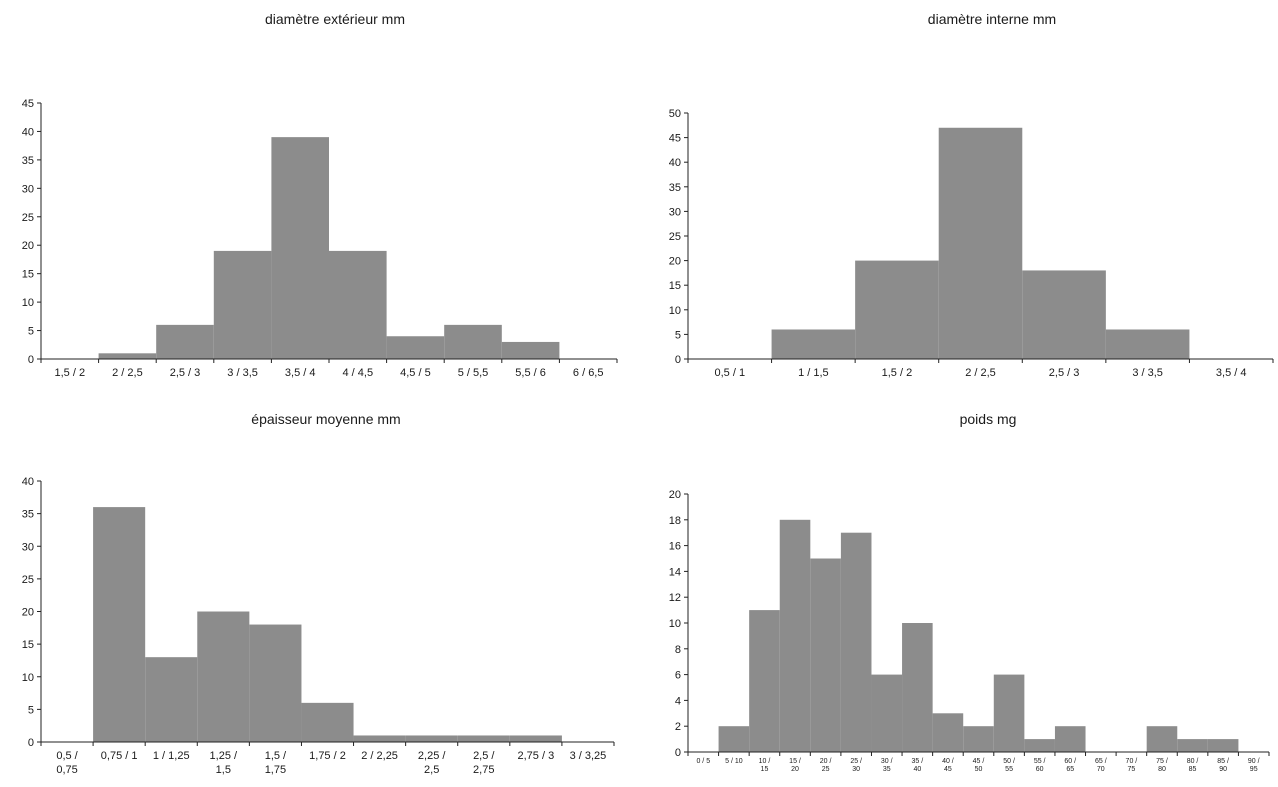 This screenshot has height=787, width=1278. I want to click on y-tick-label: 18, so click(675, 521).